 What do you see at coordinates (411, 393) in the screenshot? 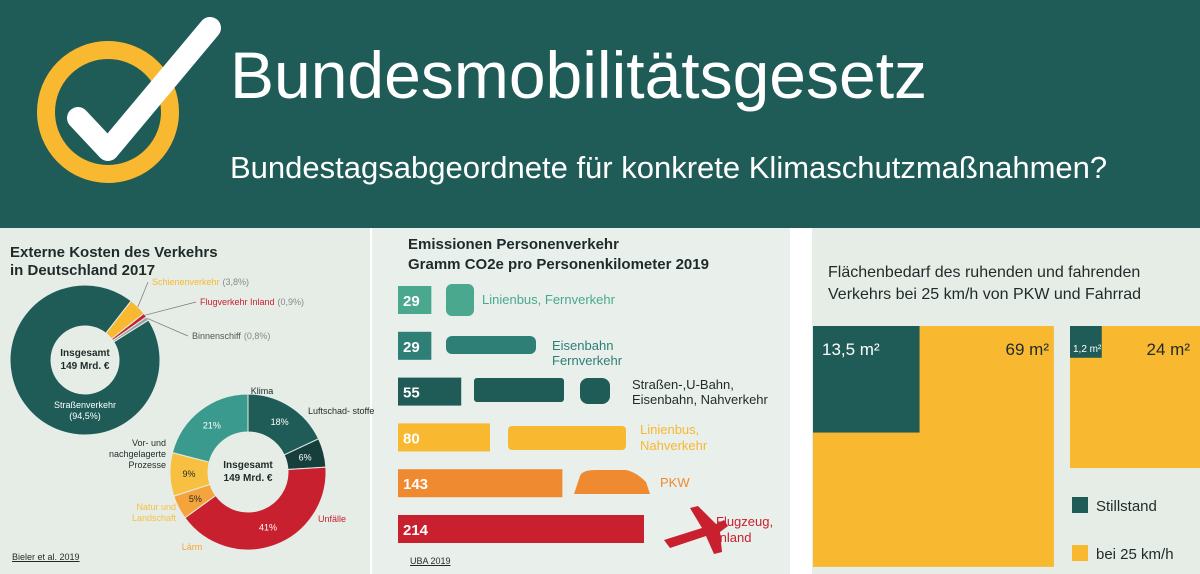
I see `value-label: 55` at bounding box center [411, 393].